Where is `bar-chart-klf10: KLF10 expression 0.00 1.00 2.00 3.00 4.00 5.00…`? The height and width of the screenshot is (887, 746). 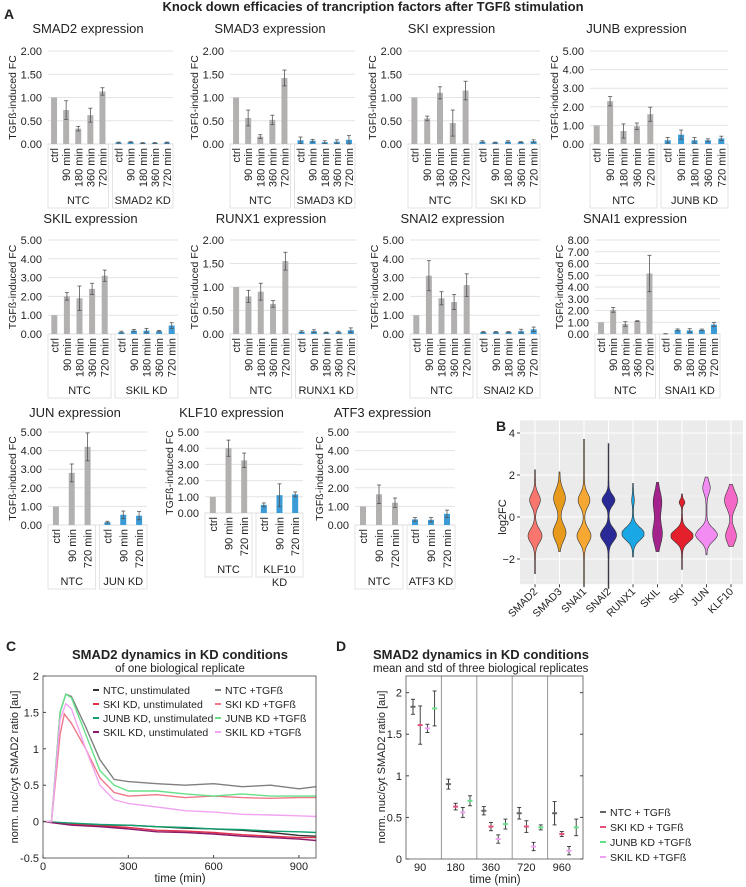 bar-chart-klf10: KLF10 expression 0.00 1.00 2.00 3.00 4.00 5.00… is located at coordinates (234, 497).